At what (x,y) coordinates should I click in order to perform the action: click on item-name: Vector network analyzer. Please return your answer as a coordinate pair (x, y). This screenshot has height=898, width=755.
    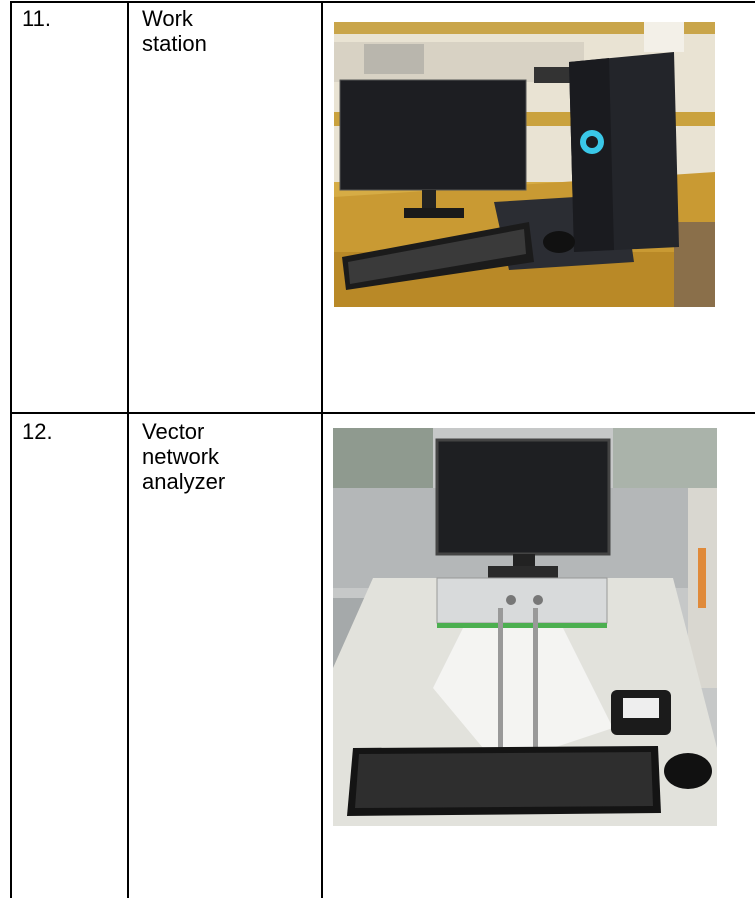
    Looking at the image, I should click on (184, 456).